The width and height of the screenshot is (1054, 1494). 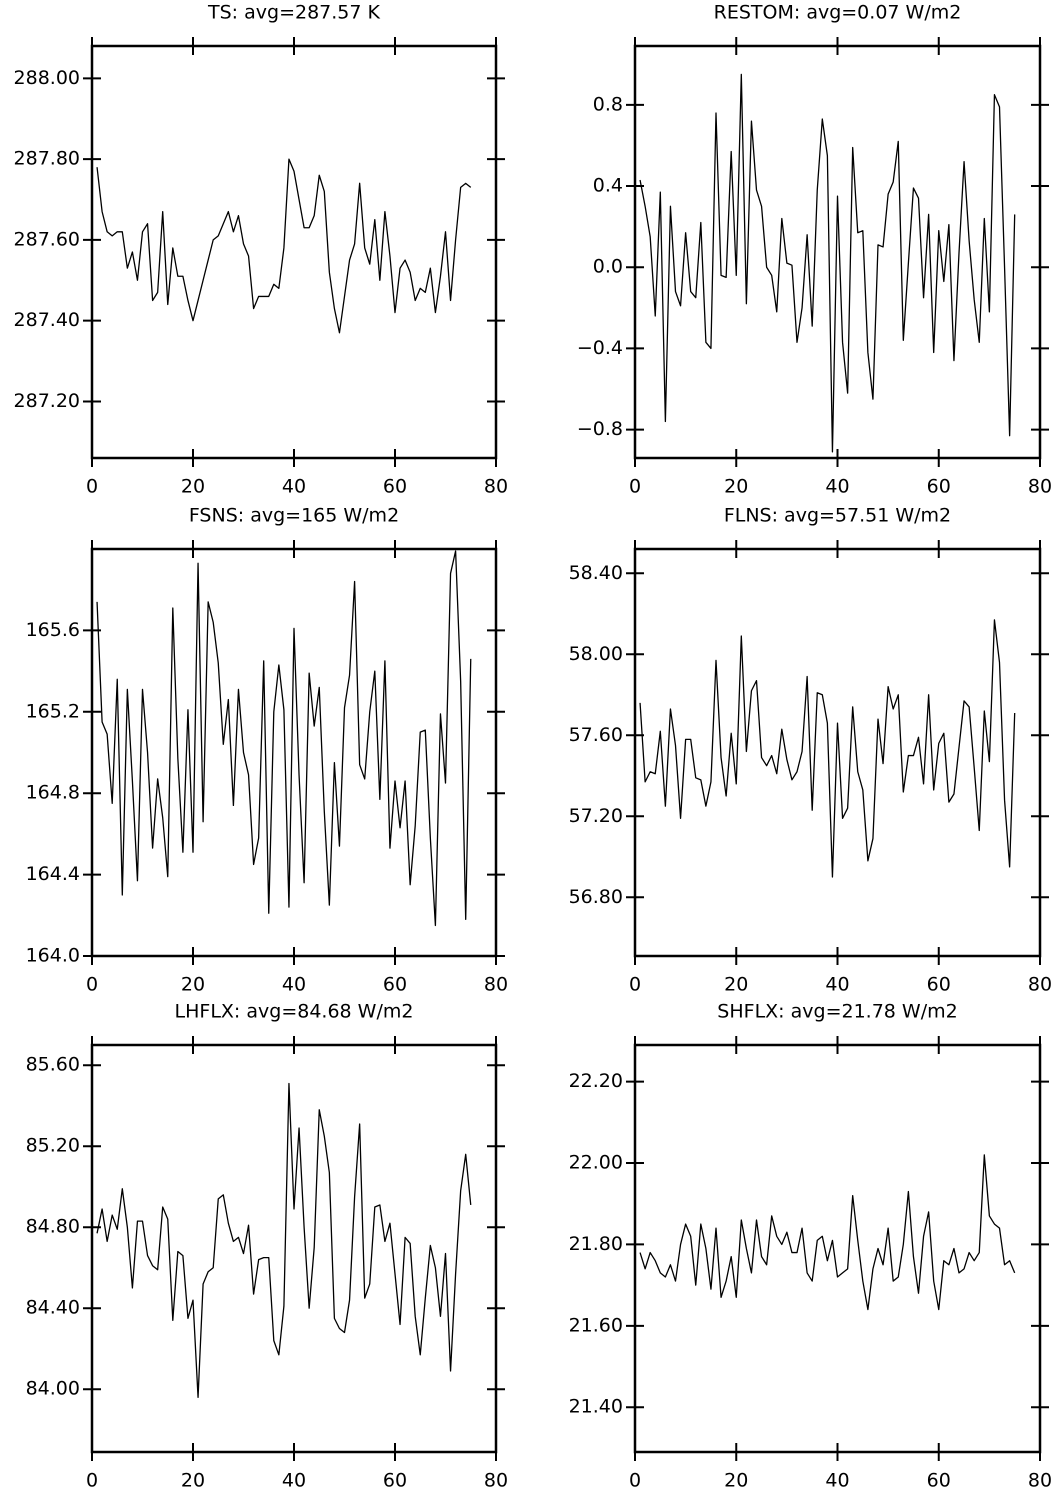 What do you see at coordinates (608, 267) in the screenshot?
I see `y-tick-label: 0.0` at bounding box center [608, 267].